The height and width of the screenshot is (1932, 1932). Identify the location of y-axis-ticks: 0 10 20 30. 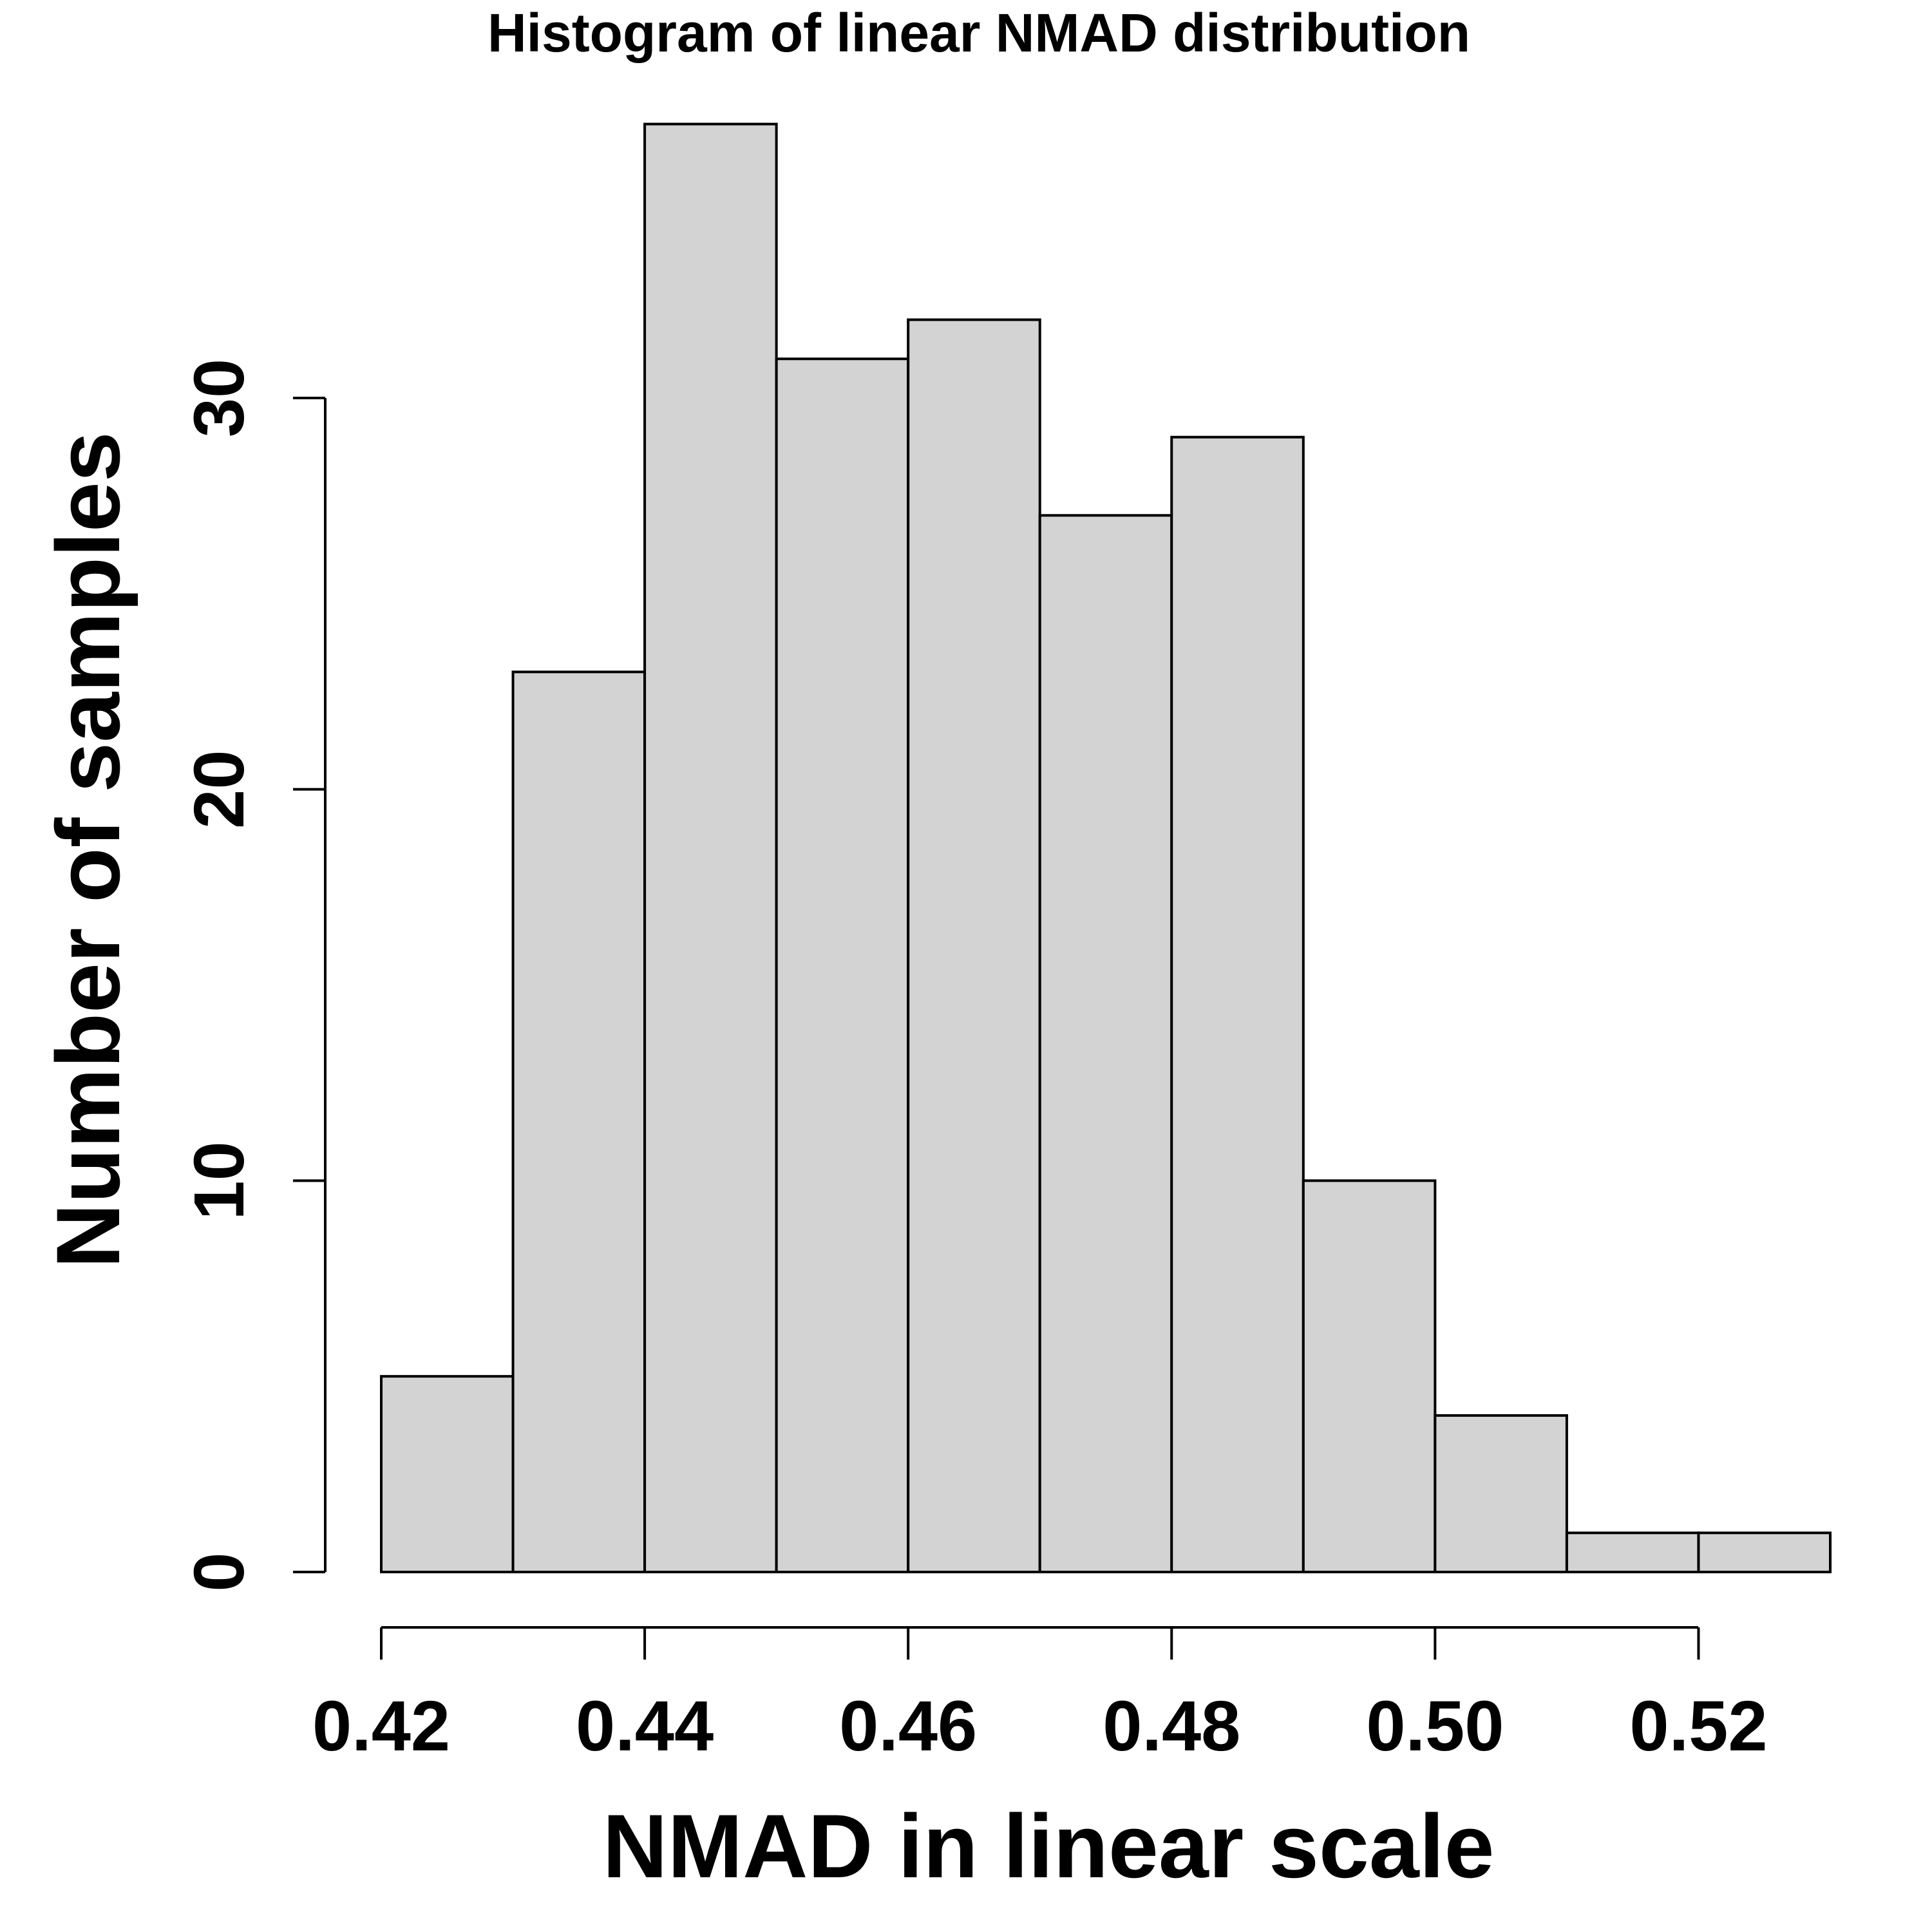
(253, 975).